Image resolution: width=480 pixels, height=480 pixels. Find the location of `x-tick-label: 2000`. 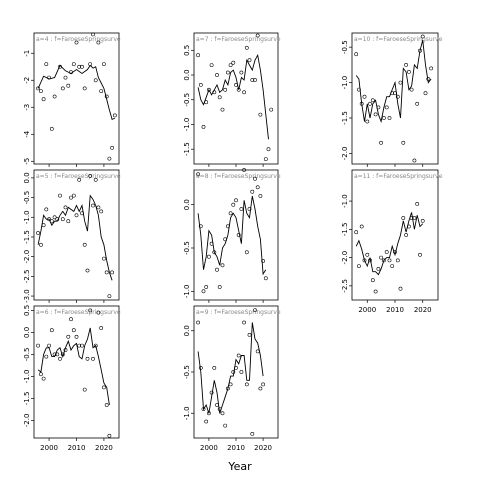

x-tick-label: 2000 is located at coordinates (367, 310).